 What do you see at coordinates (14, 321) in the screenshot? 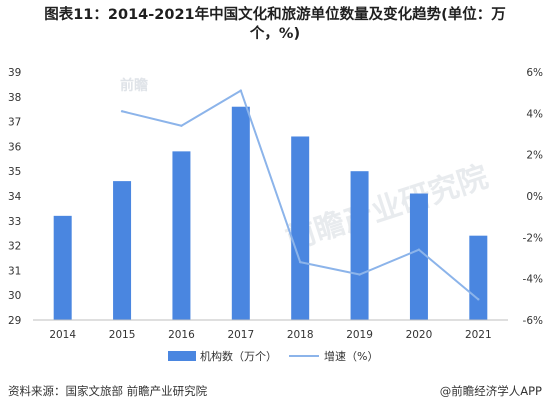
I see `y-left-tick-29: 29` at bounding box center [14, 321].